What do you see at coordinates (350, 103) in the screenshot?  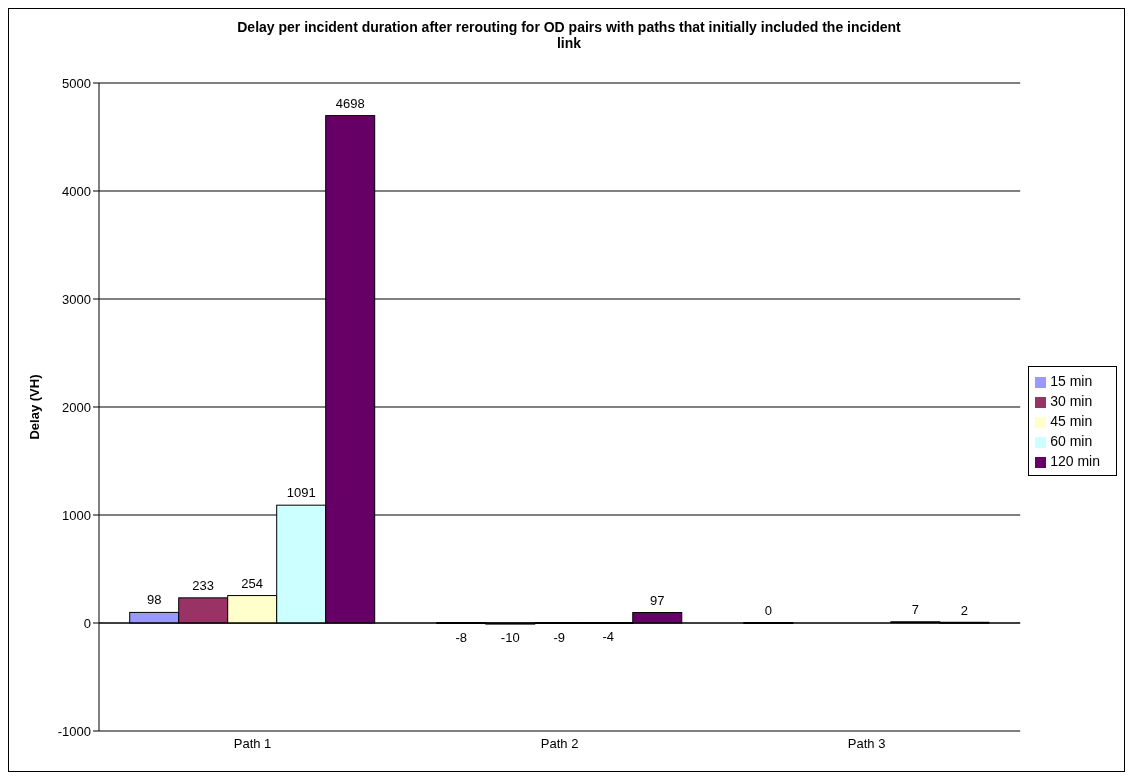 I see `data-label: 4698` at bounding box center [350, 103].